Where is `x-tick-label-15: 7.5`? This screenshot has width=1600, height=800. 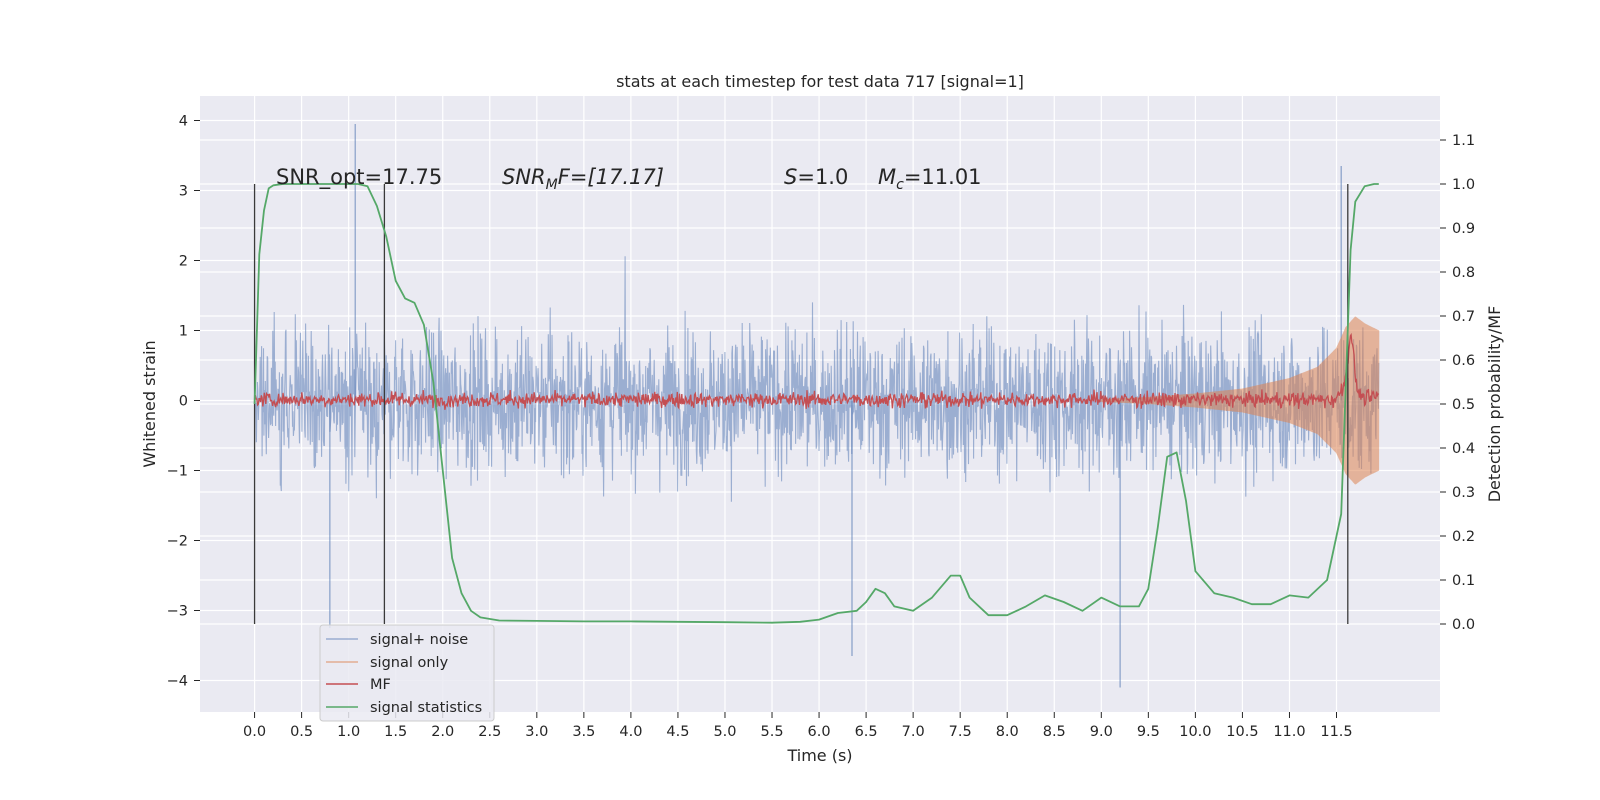
x-tick-label-15: 7.5 is located at coordinates (960, 732).